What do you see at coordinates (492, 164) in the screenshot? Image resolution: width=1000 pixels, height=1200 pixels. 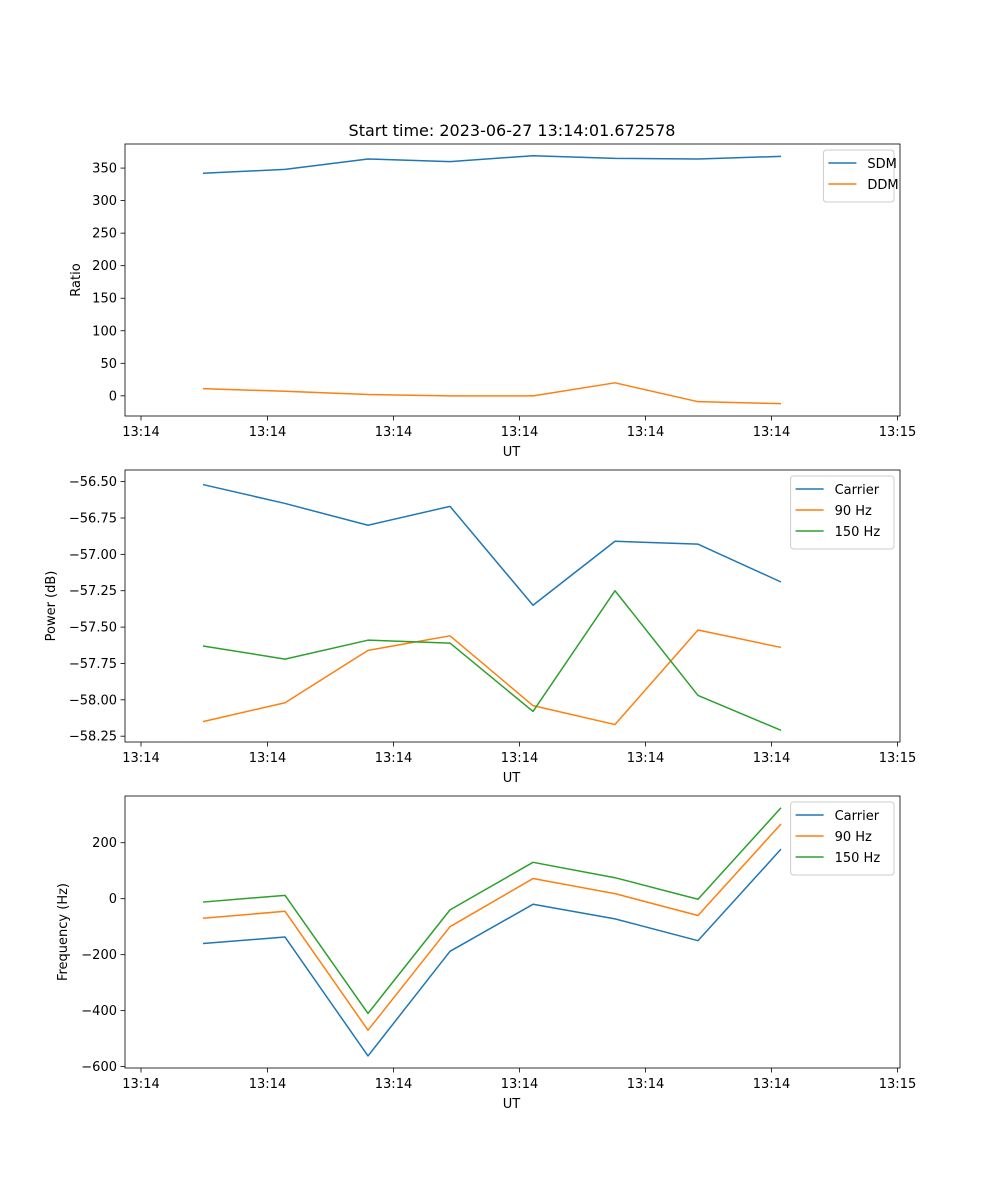 I see `series-line-sdm` at bounding box center [492, 164].